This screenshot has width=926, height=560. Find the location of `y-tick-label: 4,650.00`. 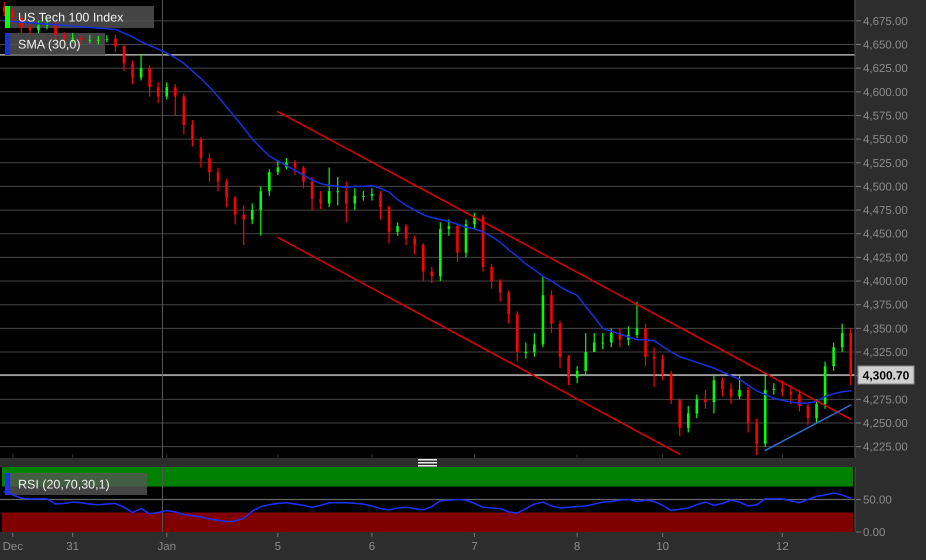

y-tick-label: 4,650.00 is located at coordinates (885, 45).